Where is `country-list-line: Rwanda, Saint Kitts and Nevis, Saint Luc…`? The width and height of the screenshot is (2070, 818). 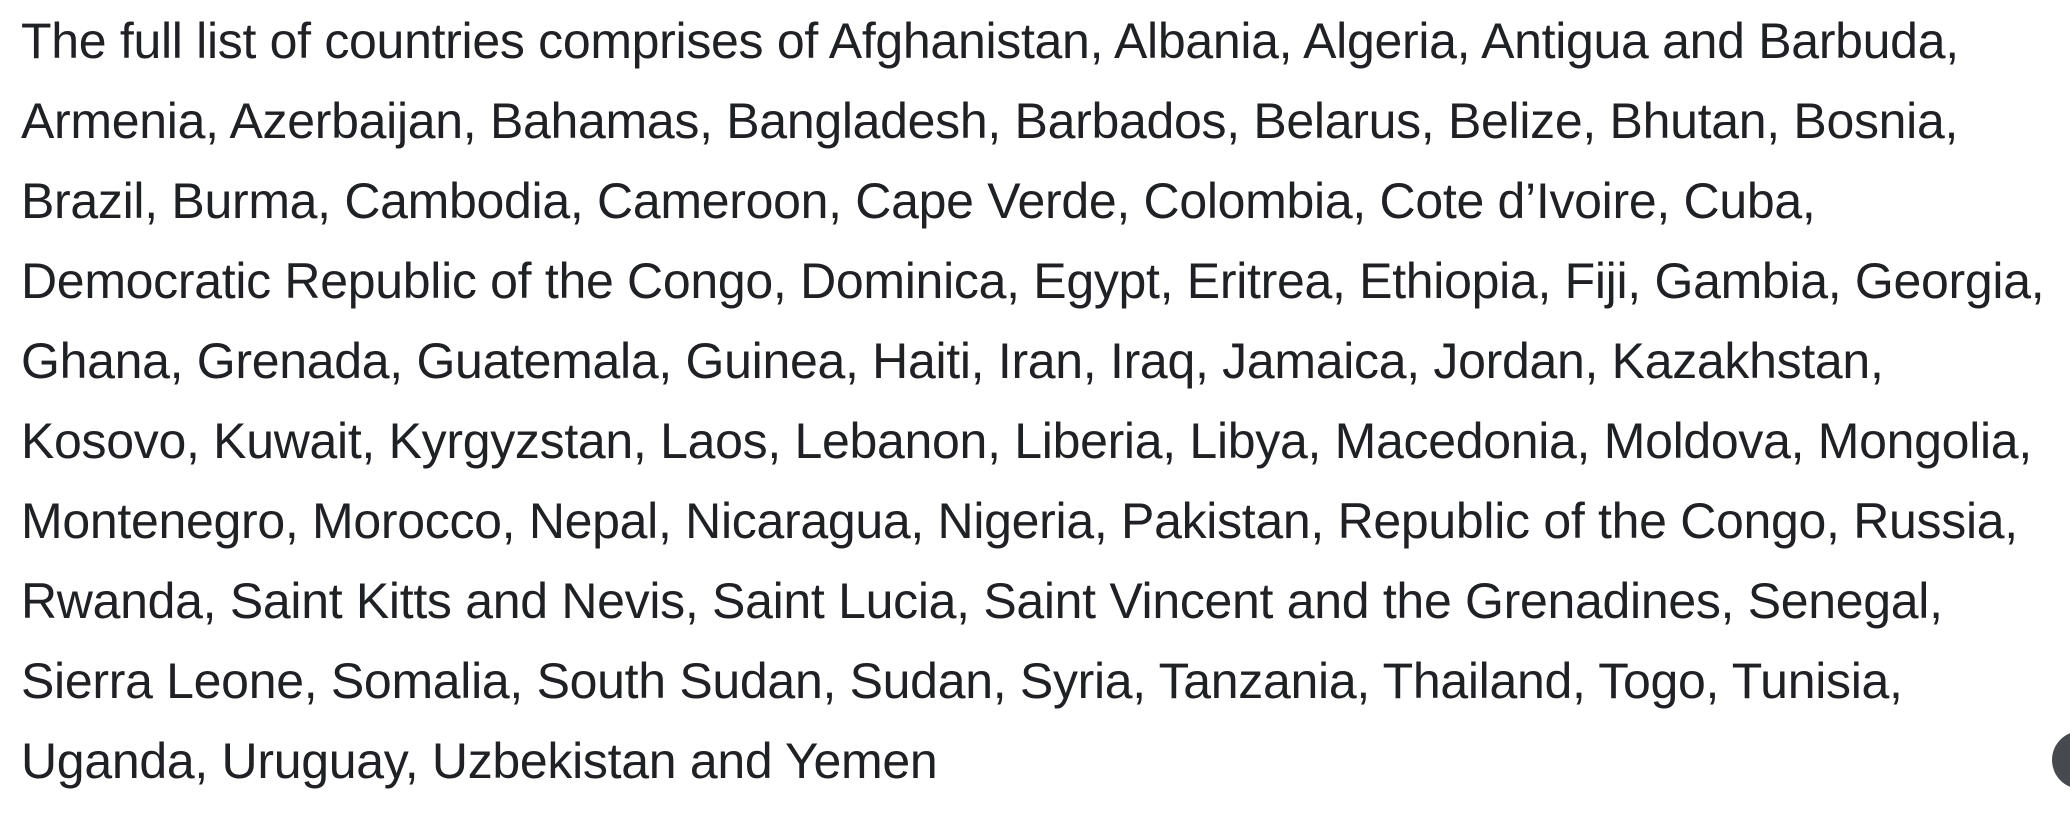 country-list-line: Rwanda, Saint Kitts and Nevis, Saint Luc… is located at coordinates (982, 601).